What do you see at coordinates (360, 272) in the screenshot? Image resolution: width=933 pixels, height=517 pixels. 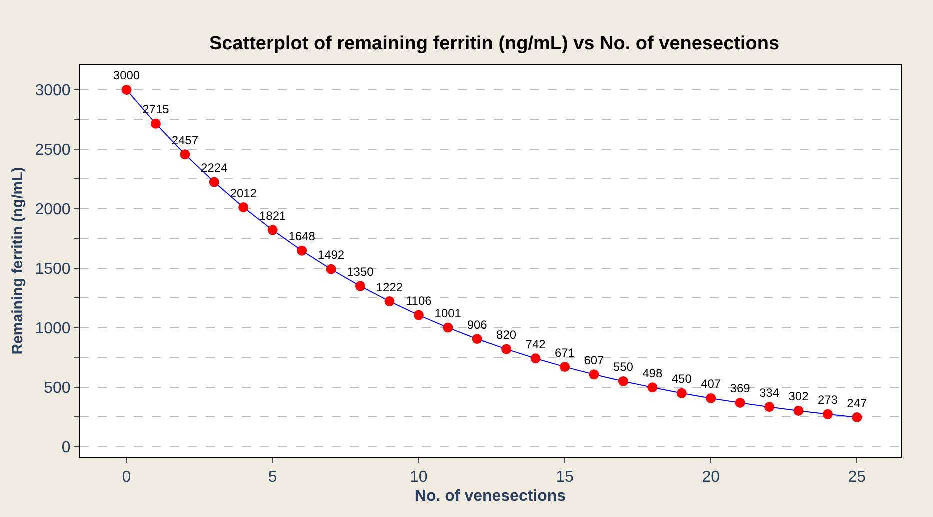 I see `data-label: 1350` at bounding box center [360, 272].